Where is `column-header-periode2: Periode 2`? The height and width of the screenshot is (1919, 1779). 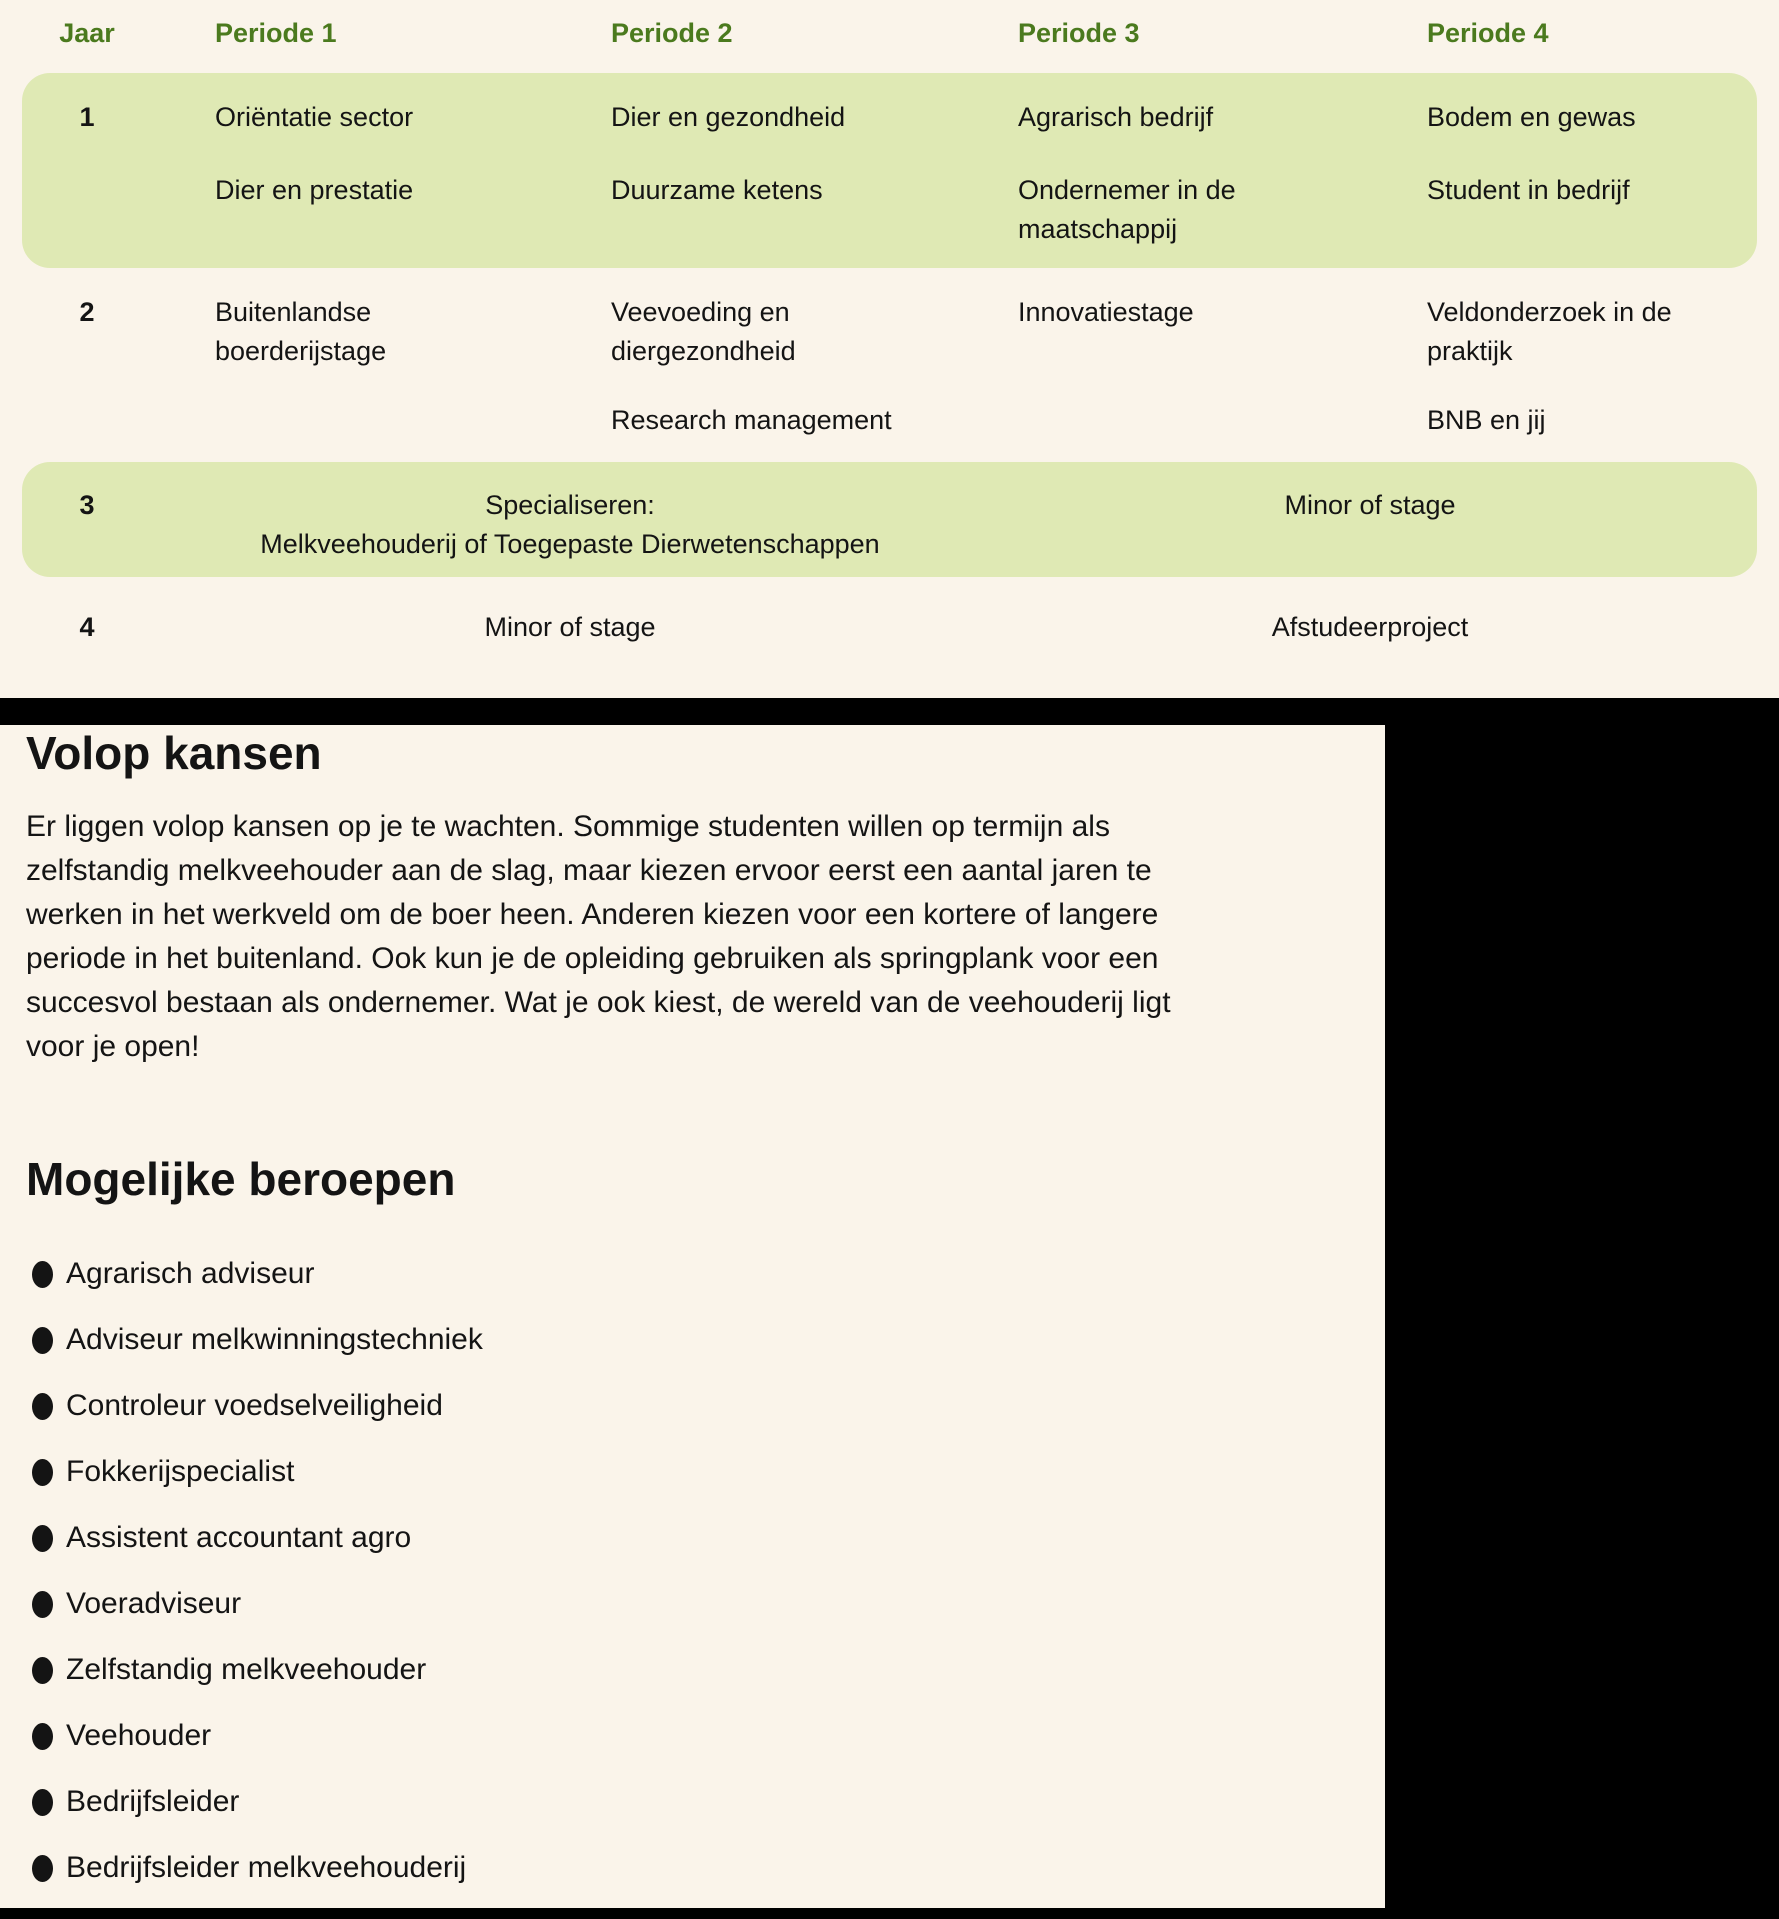 column-header-periode2: Periode 2 is located at coordinates (672, 33).